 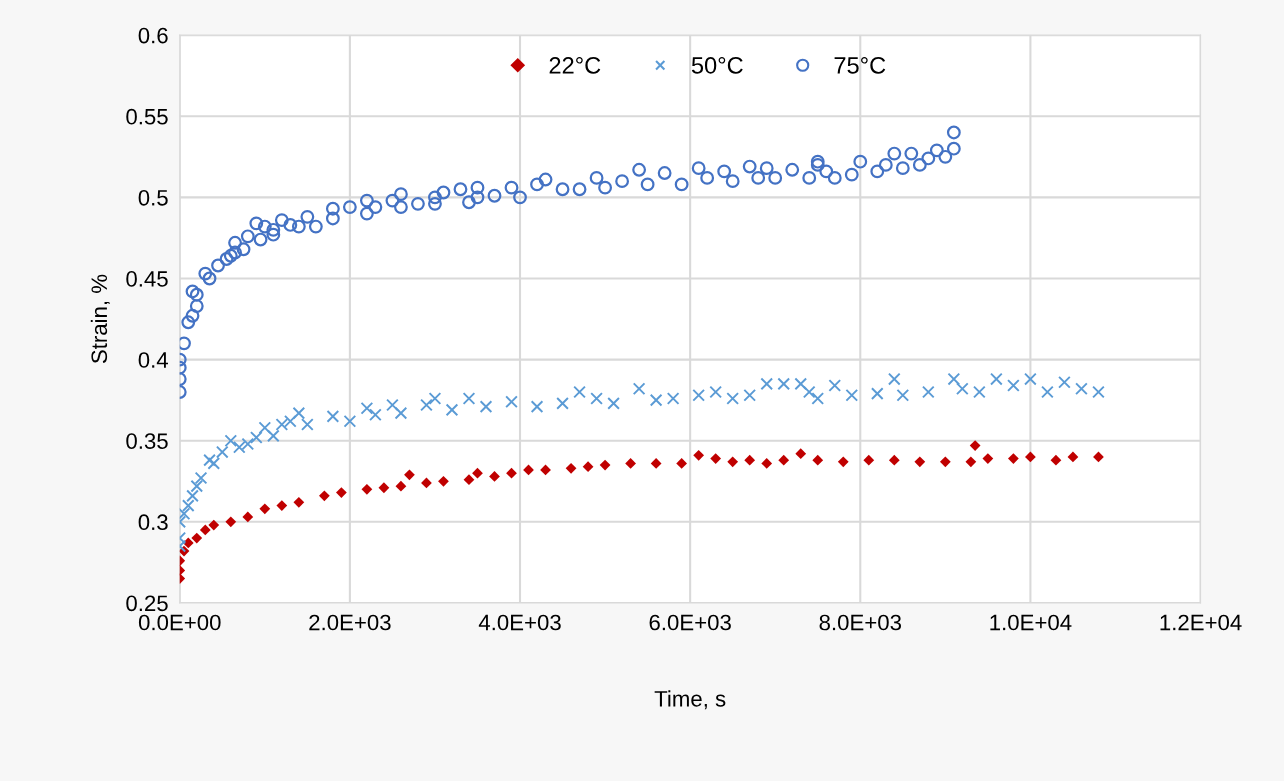 I want to click on y-tick-label: 0.4, so click(x=153, y=360).